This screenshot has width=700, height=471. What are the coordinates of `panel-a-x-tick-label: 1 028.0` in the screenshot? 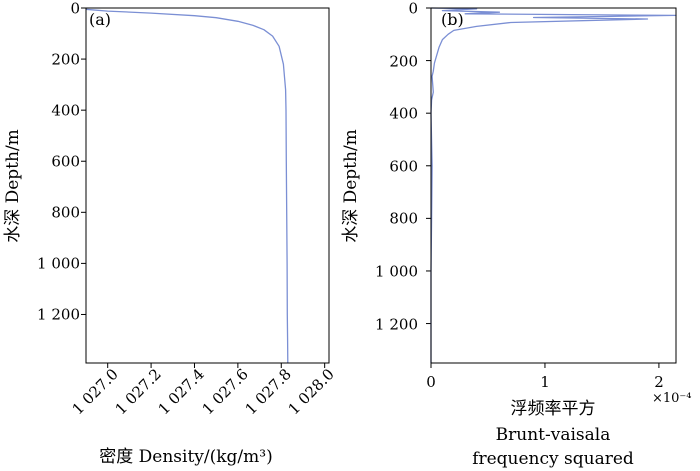 It's located at (311, 391).